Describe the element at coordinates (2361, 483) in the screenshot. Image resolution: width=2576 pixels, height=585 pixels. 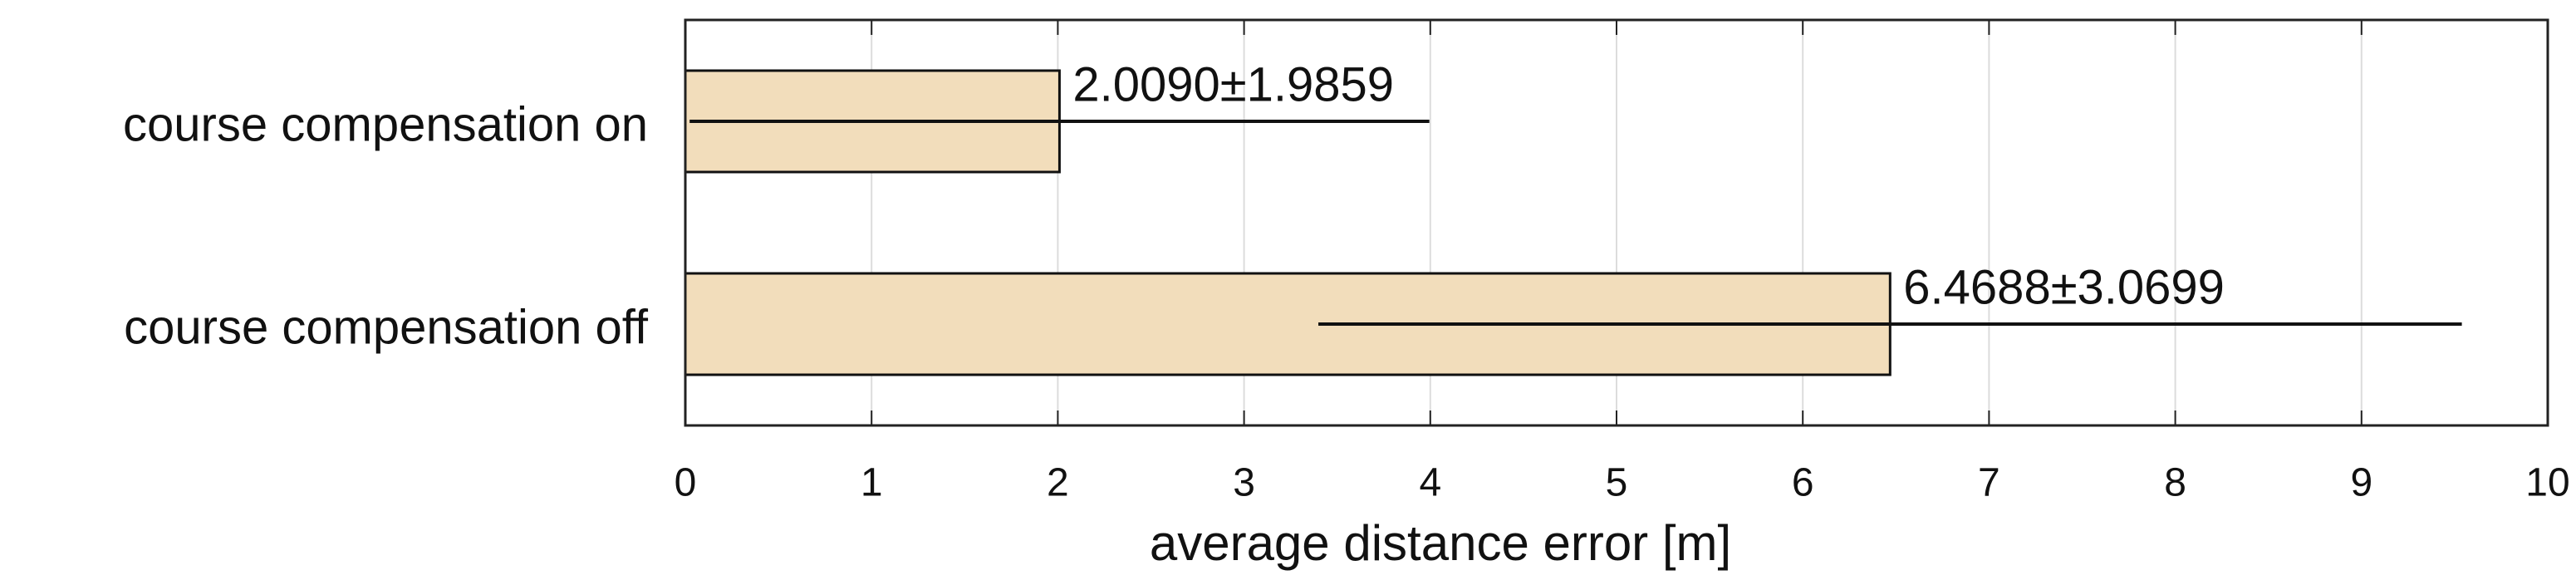
I see `x-tick-label: 9` at that location.